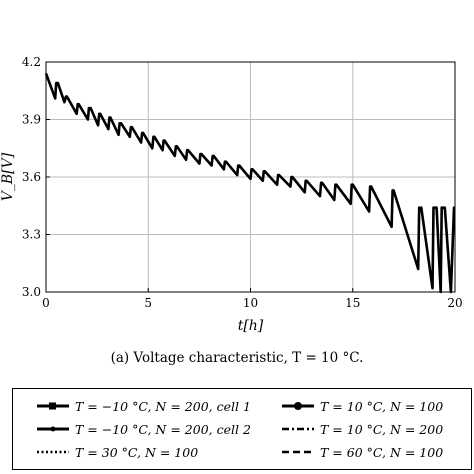 The width and height of the screenshot is (474, 474). I want to click on y-tick-label: 3.3, so click(31, 235).